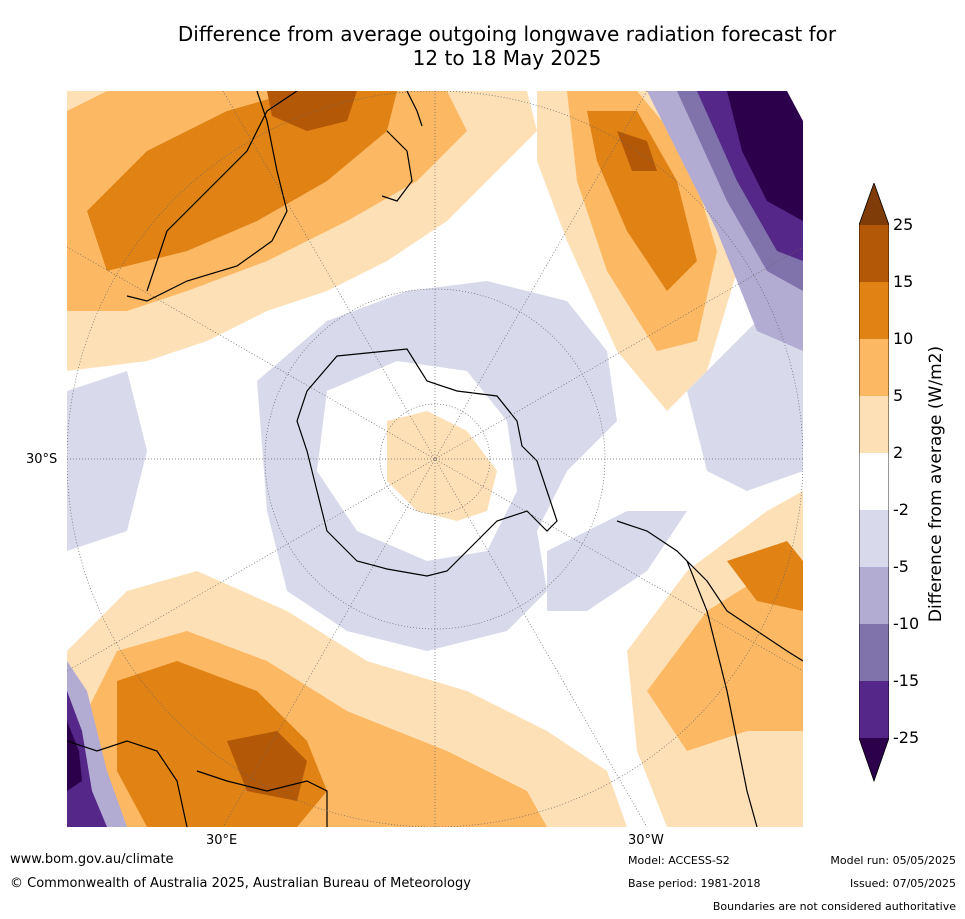 The width and height of the screenshot is (965, 919). Describe the element at coordinates (902, 883) in the screenshot. I see `footer-issued: Issued: 07/05/2025` at that location.